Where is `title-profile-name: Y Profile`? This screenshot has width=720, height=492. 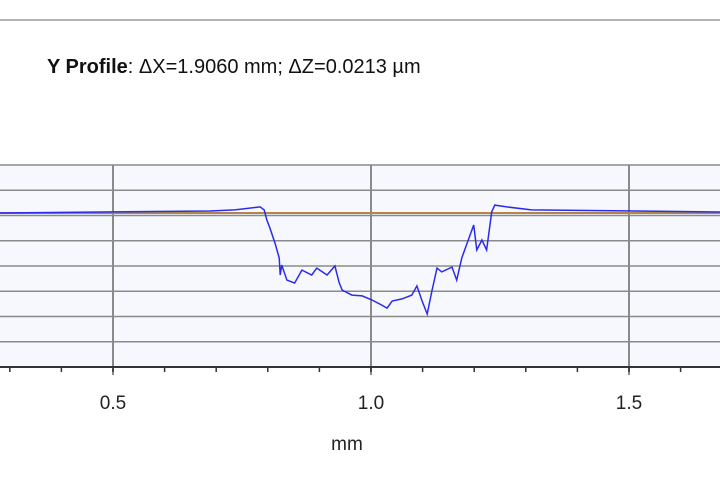
title-profile-name: Y Profile is located at coordinates (87, 67).